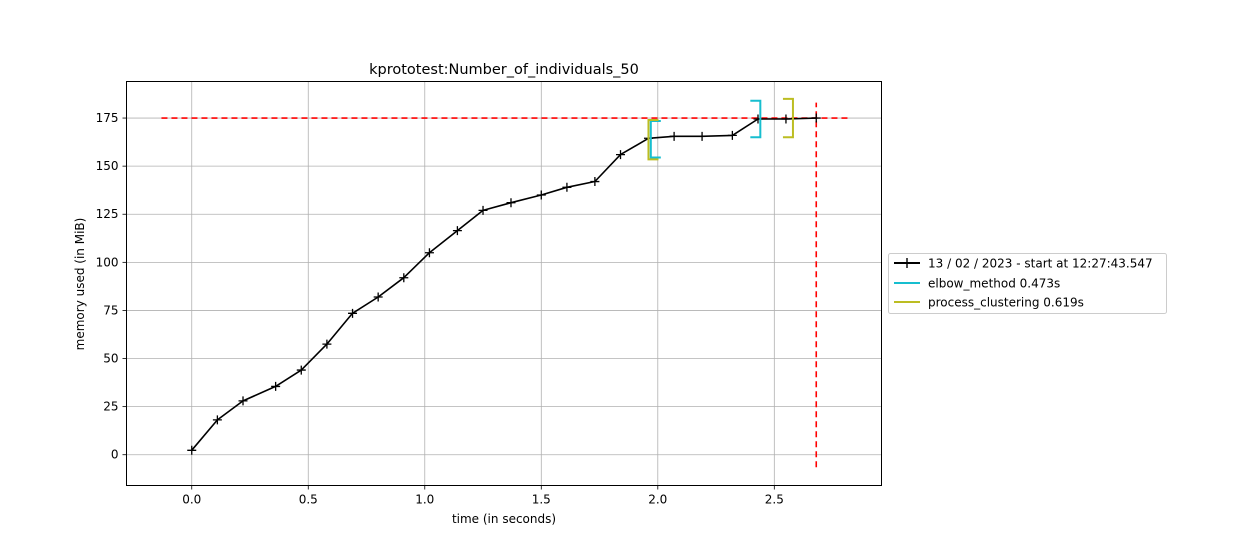  What do you see at coordinates (720, 129) in the screenshot?
I see `function-brackets` at bounding box center [720, 129].